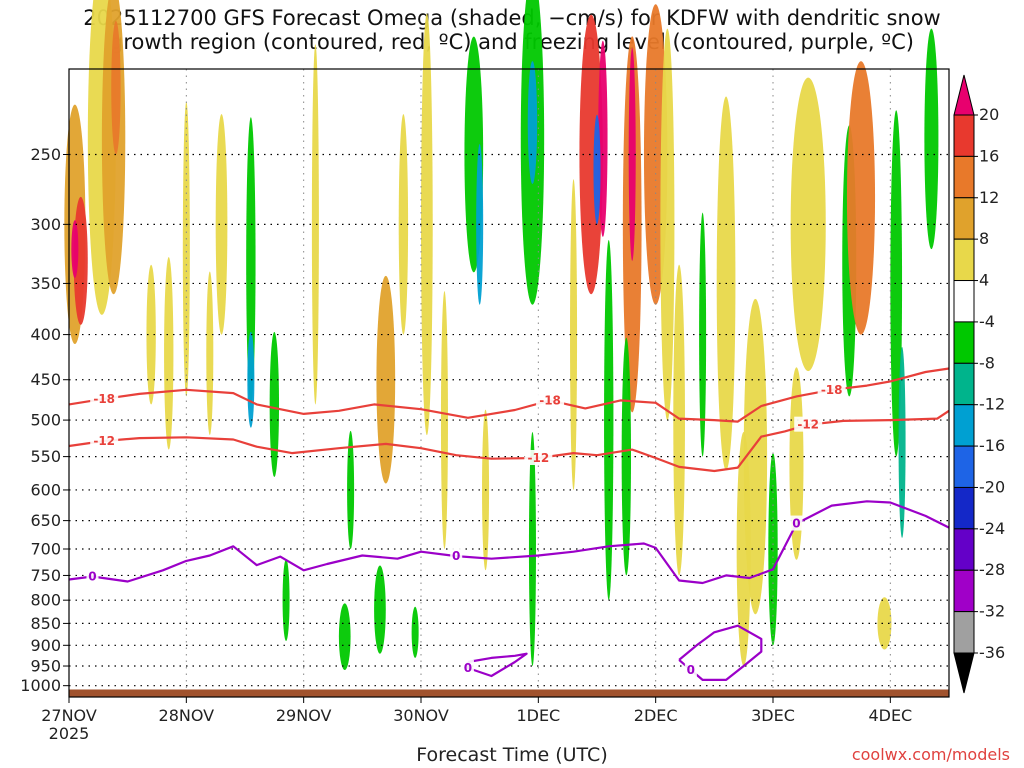 The height and width of the screenshot is (768, 1024). I want to click on y-tick-label: 1000, so click(40, 685).